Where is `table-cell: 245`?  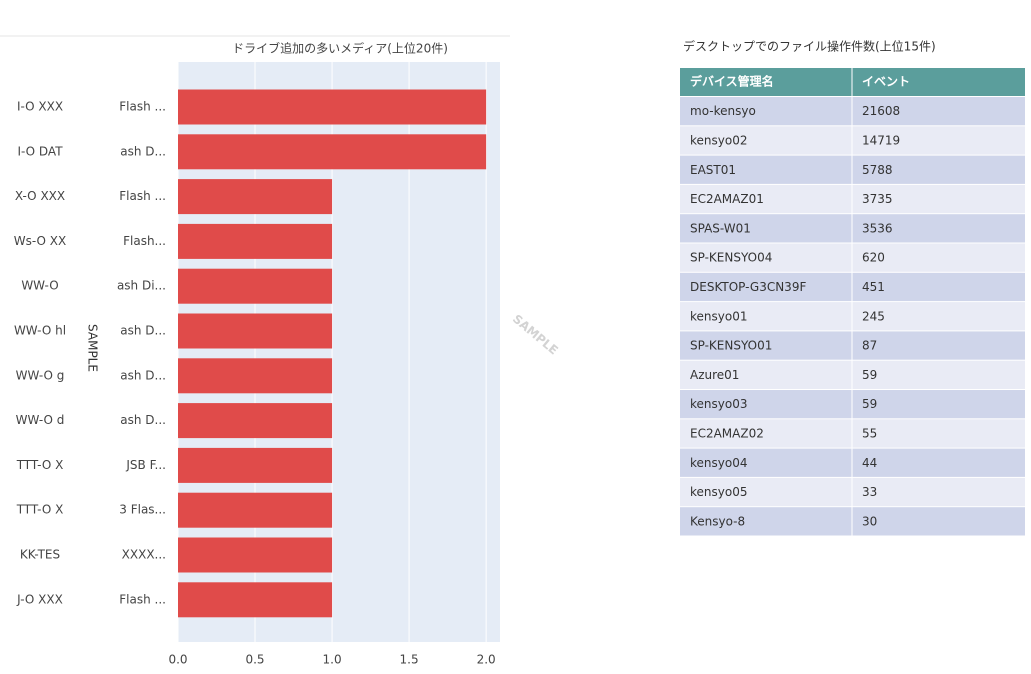
table-cell: 245 is located at coordinates (873, 316).